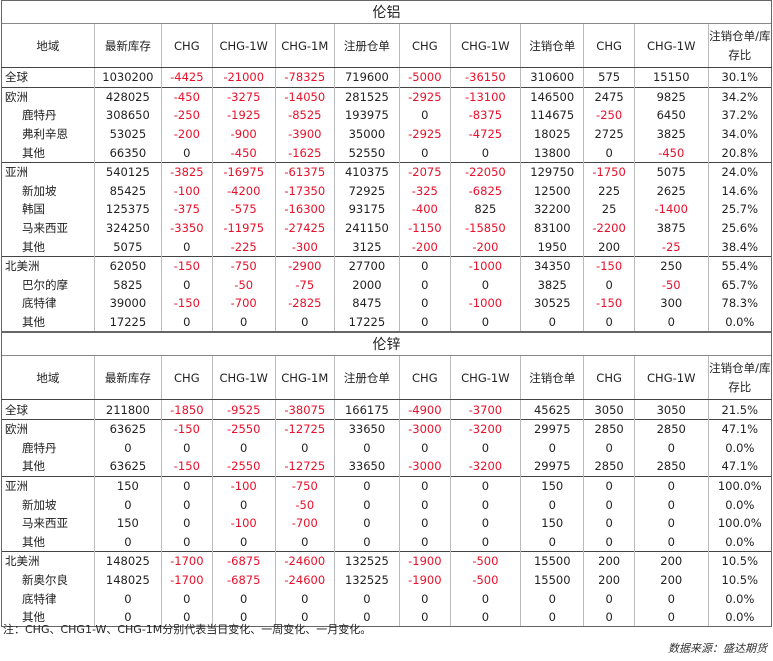 This screenshot has height=661, width=773. What do you see at coordinates (740, 96) in the screenshot?
I see `value-cell: 34.2%` at bounding box center [740, 96].